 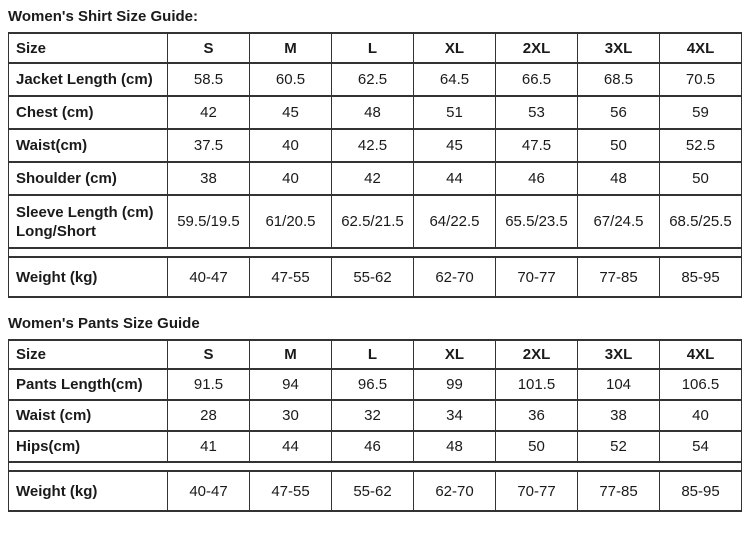 What do you see at coordinates (618, 446) in the screenshot?
I see `value-cell: 52` at bounding box center [618, 446].